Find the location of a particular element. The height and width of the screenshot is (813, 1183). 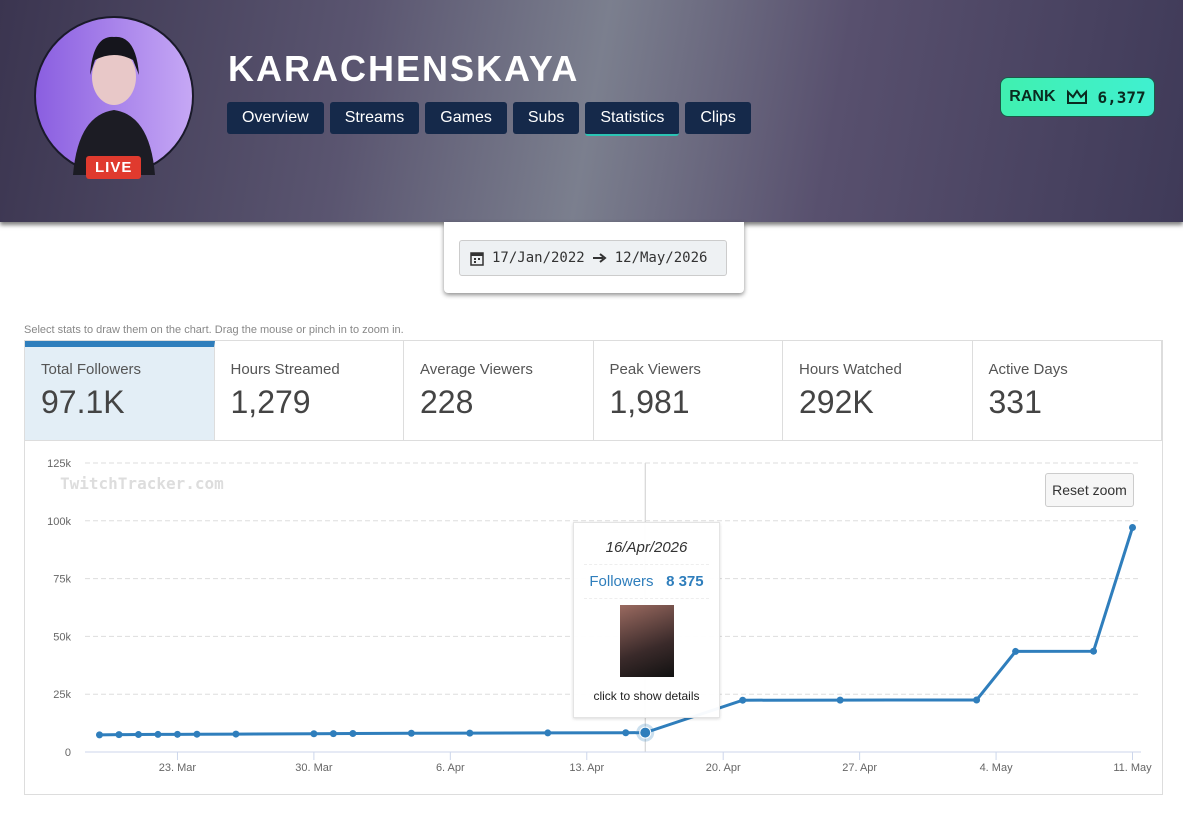

date-panel: 17/Jan/2022 12/May/2026 is located at coordinates (594, 257).